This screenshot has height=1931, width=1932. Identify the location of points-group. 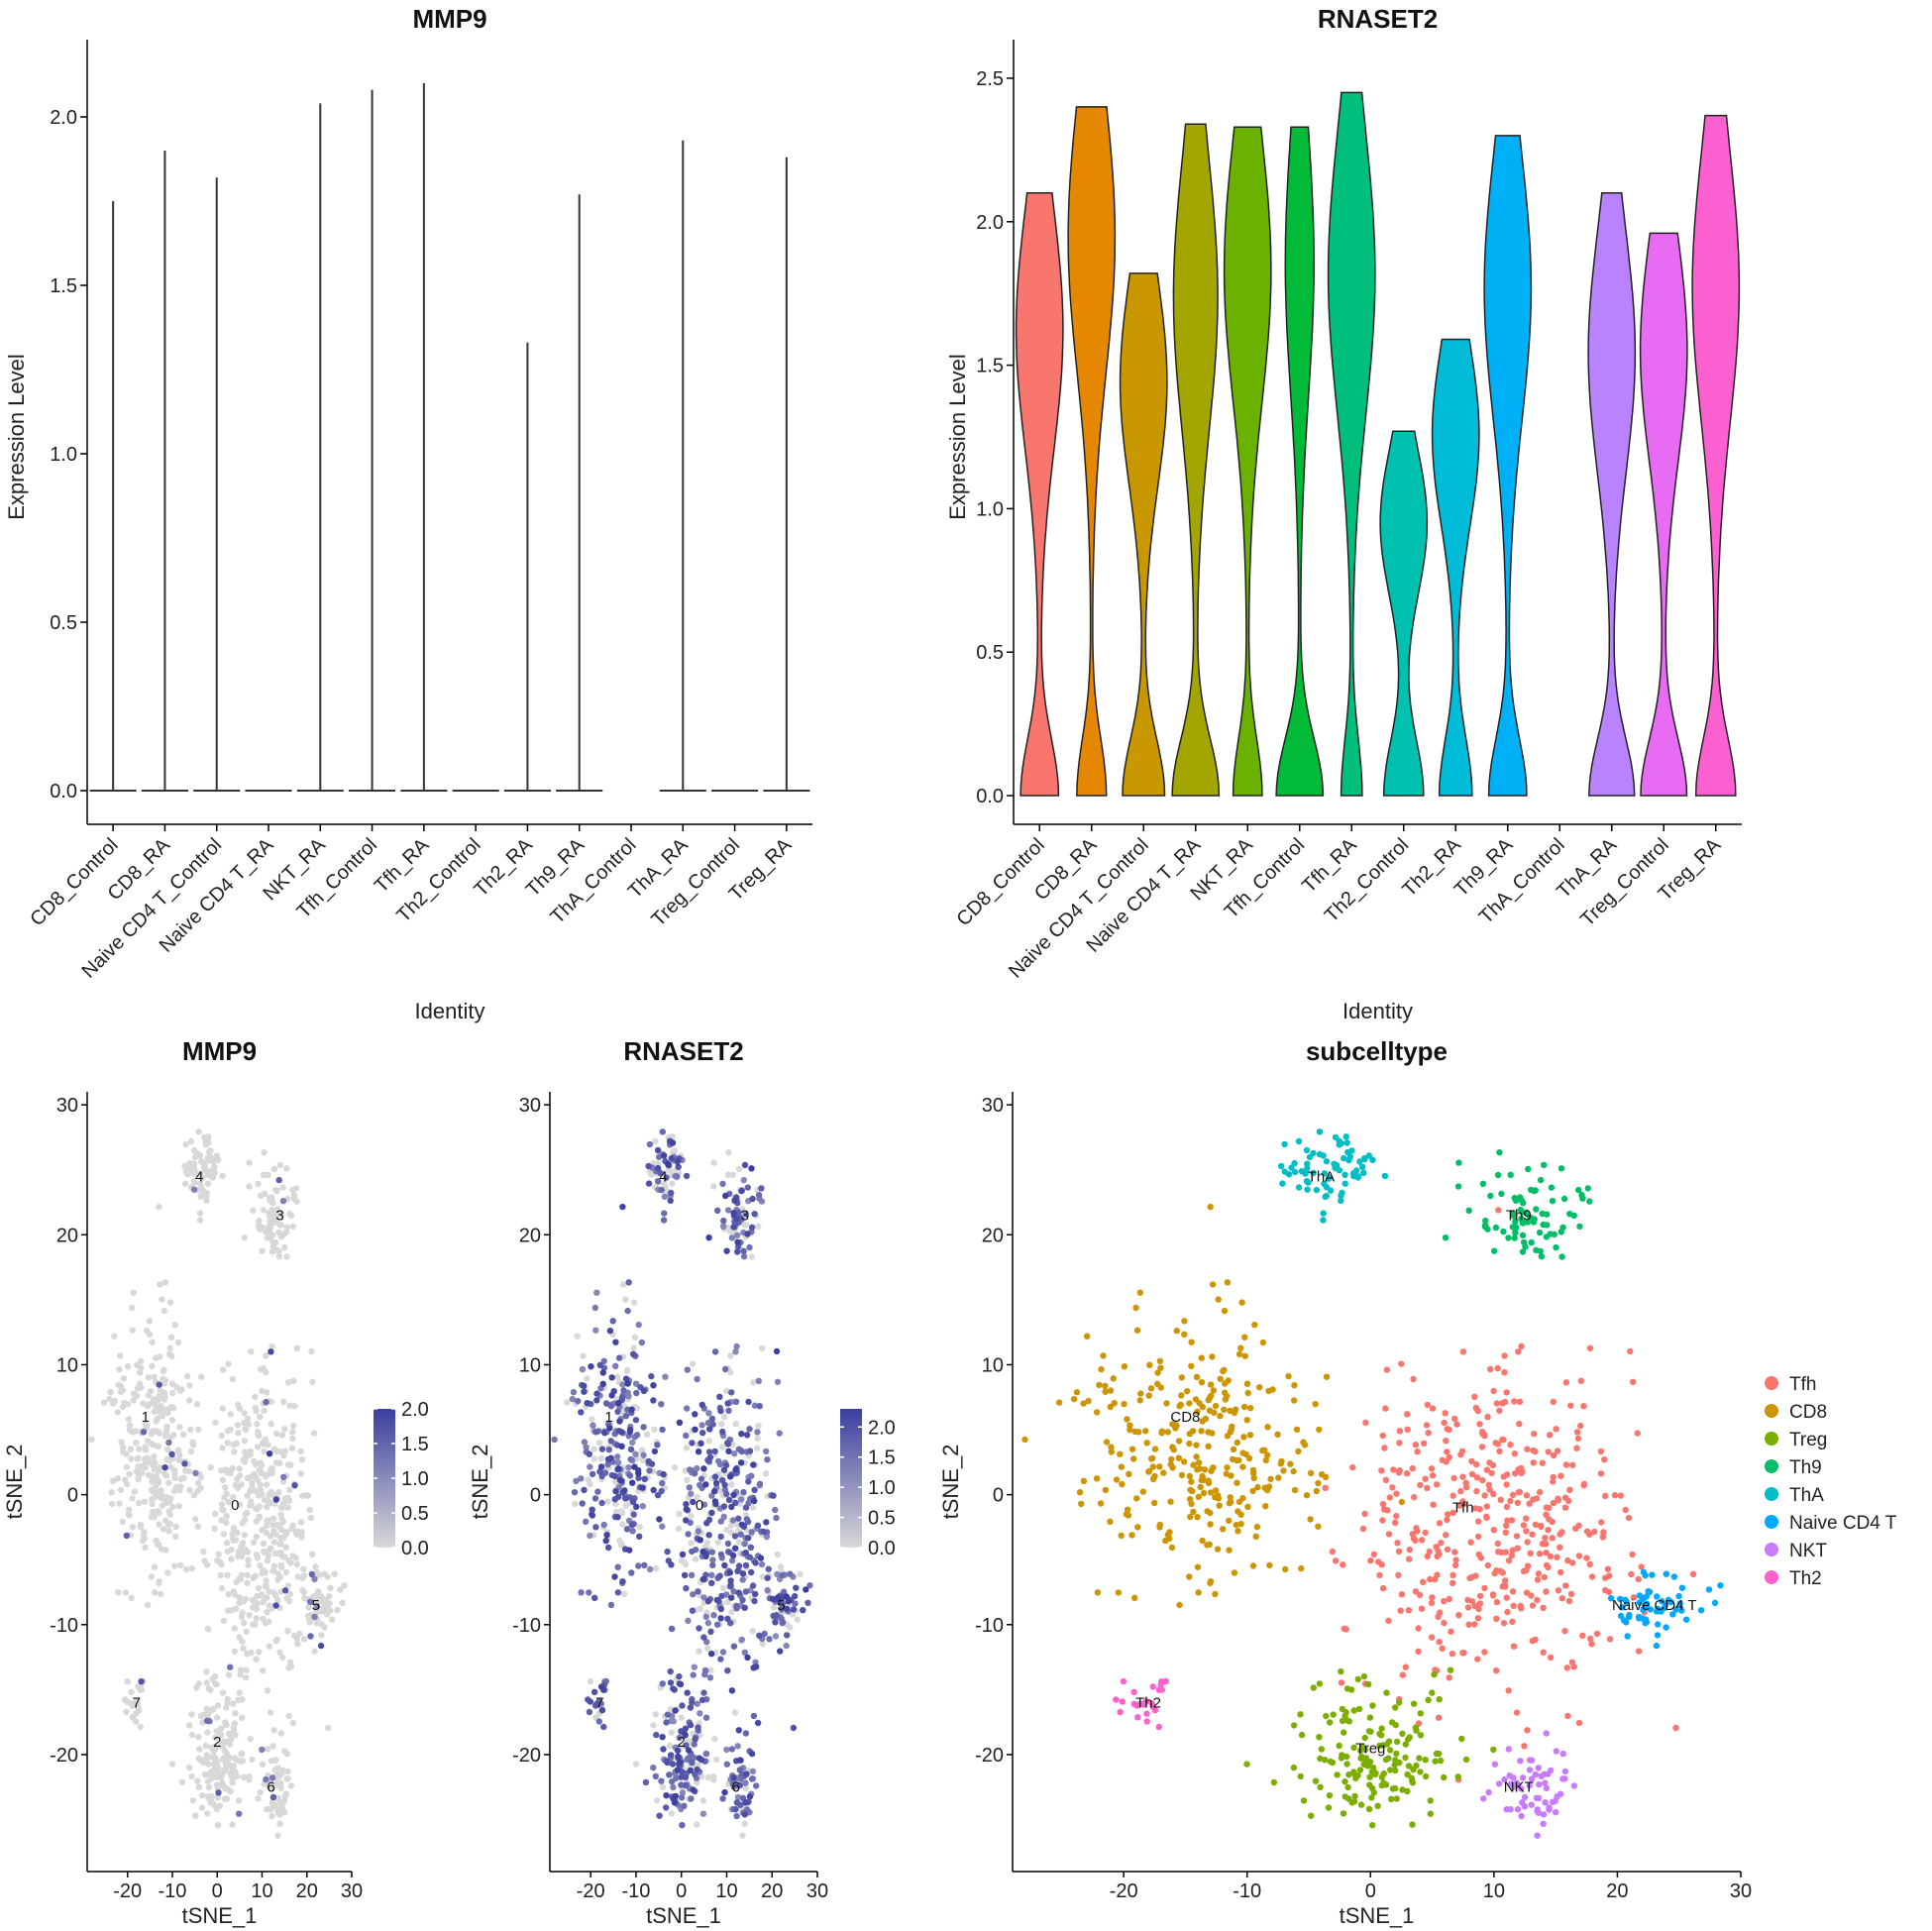
(218, 1483).